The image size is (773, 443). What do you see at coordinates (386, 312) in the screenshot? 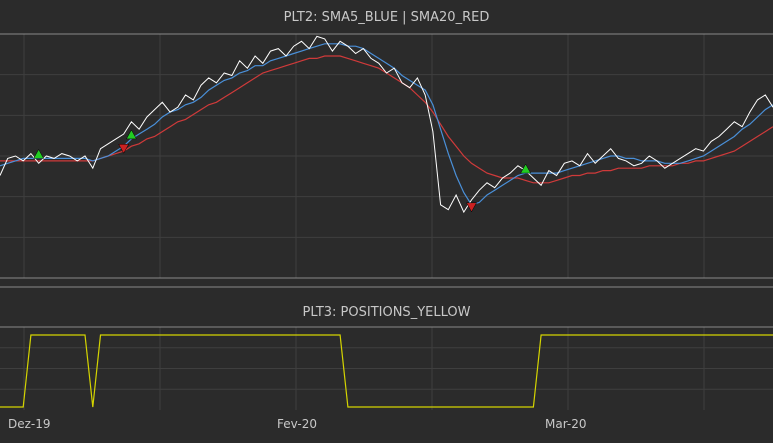
I see `positions-panel-title: PLT3: POSITIONS_YELLOW` at bounding box center [386, 312].